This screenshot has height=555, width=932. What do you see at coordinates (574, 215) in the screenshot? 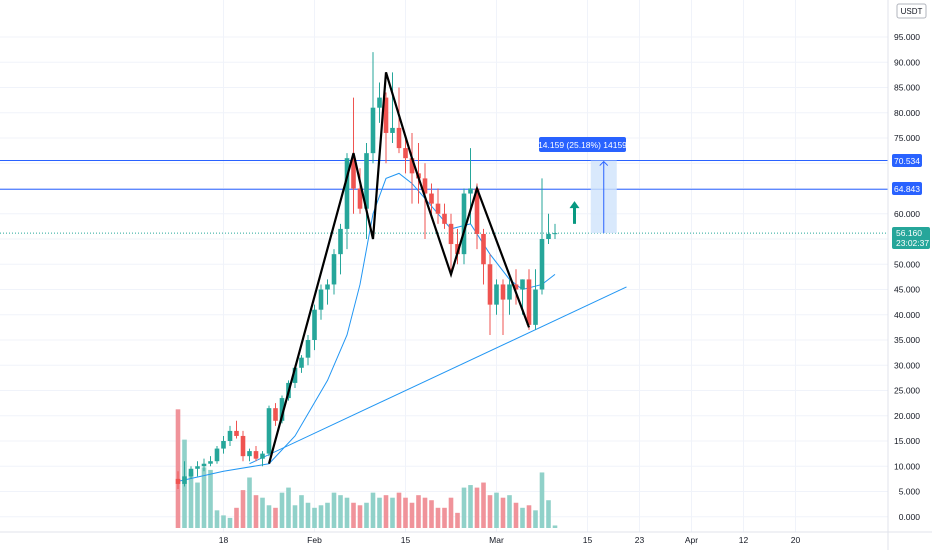
I see `arrow-shaft` at bounding box center [574, 215].